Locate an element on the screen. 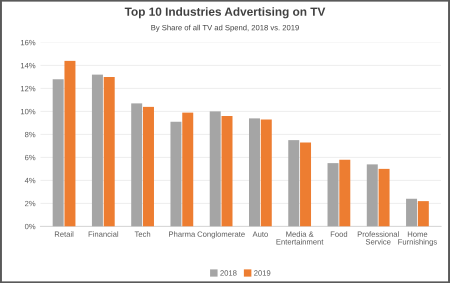  chart-title: Top 10 Industries Advertising on TV is located at coordinates (225, 12).